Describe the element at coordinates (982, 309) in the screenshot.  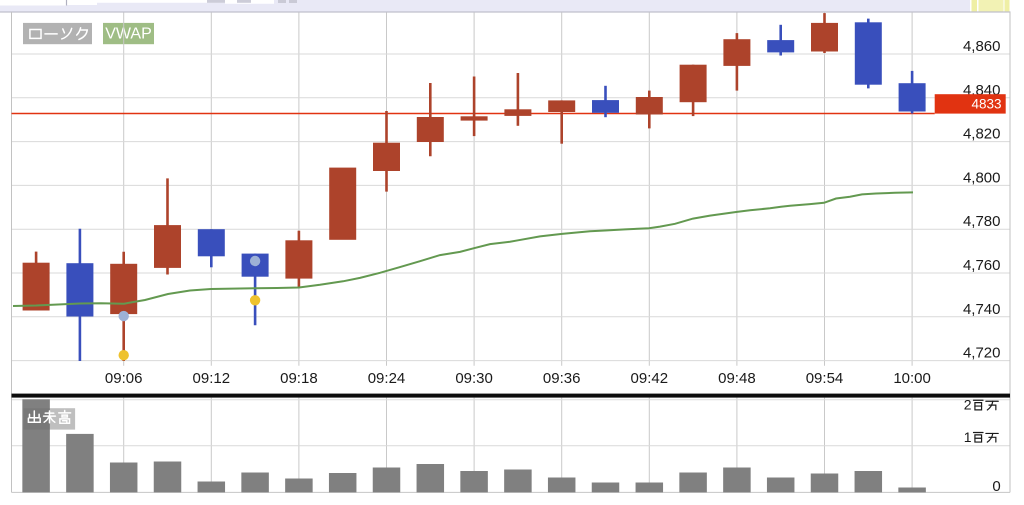
I see `svg-text: 4,740` at that location.